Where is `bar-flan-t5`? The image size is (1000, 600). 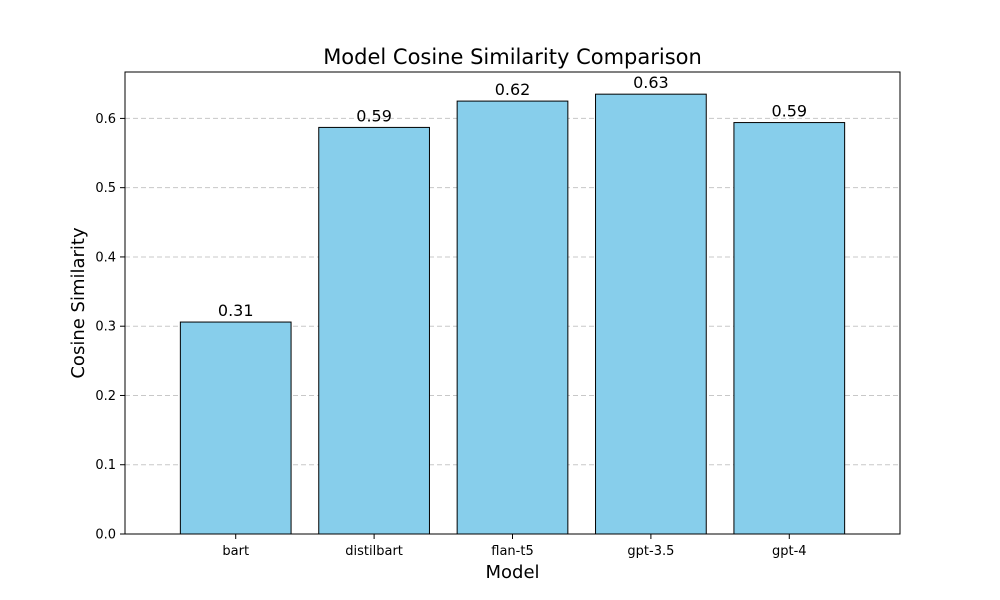 bar-flan-t5 is located at coordinates (512, 317).